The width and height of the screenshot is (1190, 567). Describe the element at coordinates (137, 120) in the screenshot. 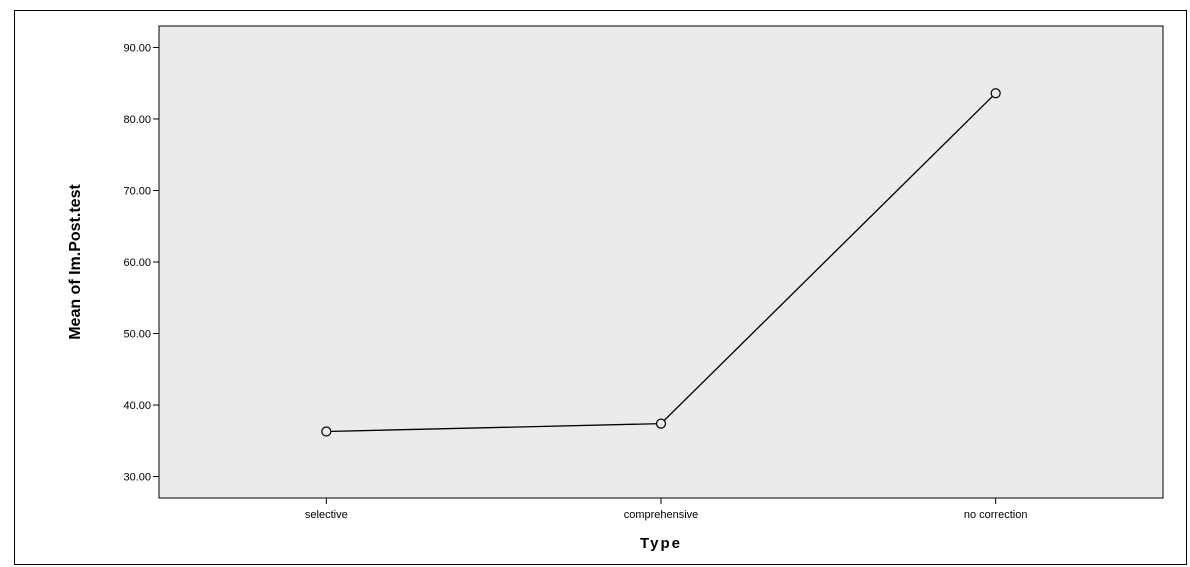

I see `y-tick-label: 80.00` at that location.